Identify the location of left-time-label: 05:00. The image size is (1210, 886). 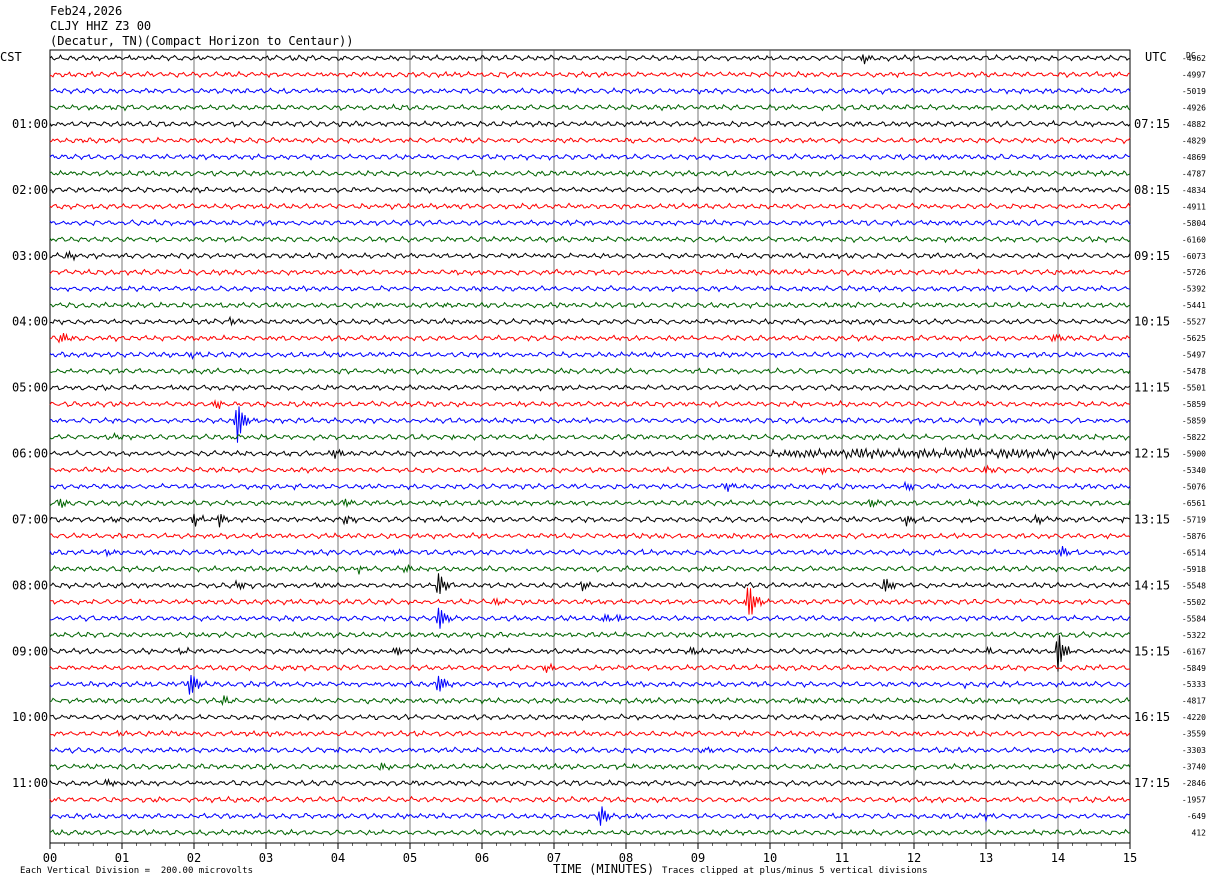
(30, 388).